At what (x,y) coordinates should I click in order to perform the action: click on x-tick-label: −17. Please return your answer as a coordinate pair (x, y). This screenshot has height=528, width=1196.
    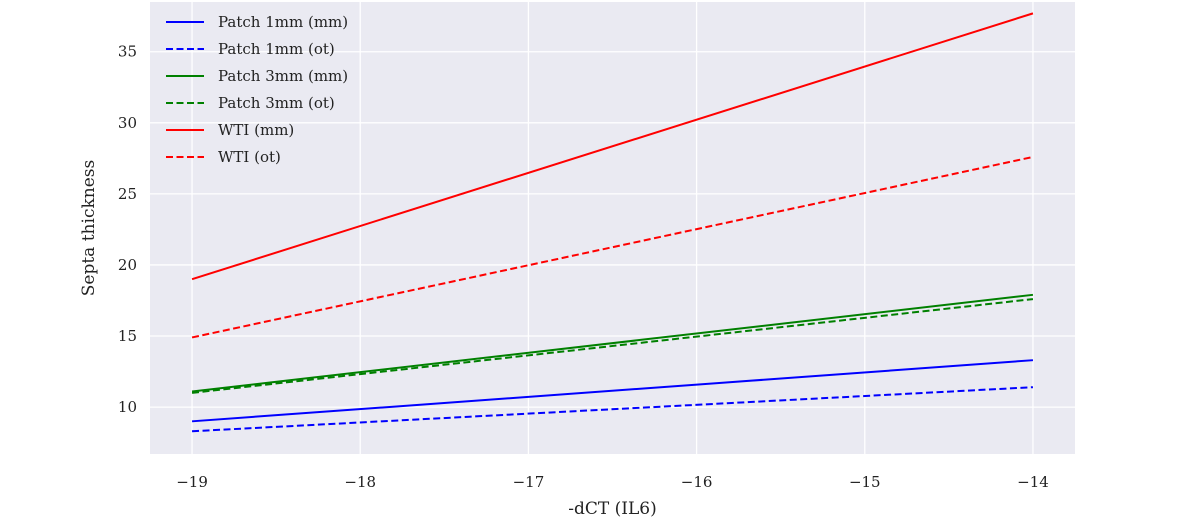
    Looking at the image, I should click on (529, 482).